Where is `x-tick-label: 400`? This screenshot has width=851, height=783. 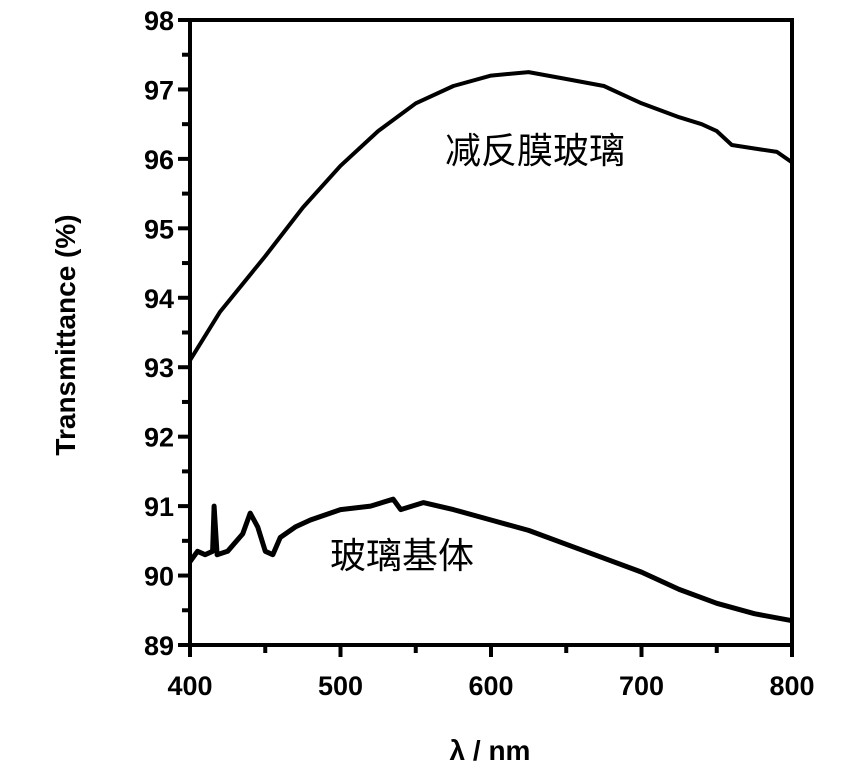
x-tick-label: 400 is located at coordinates (189, 686).